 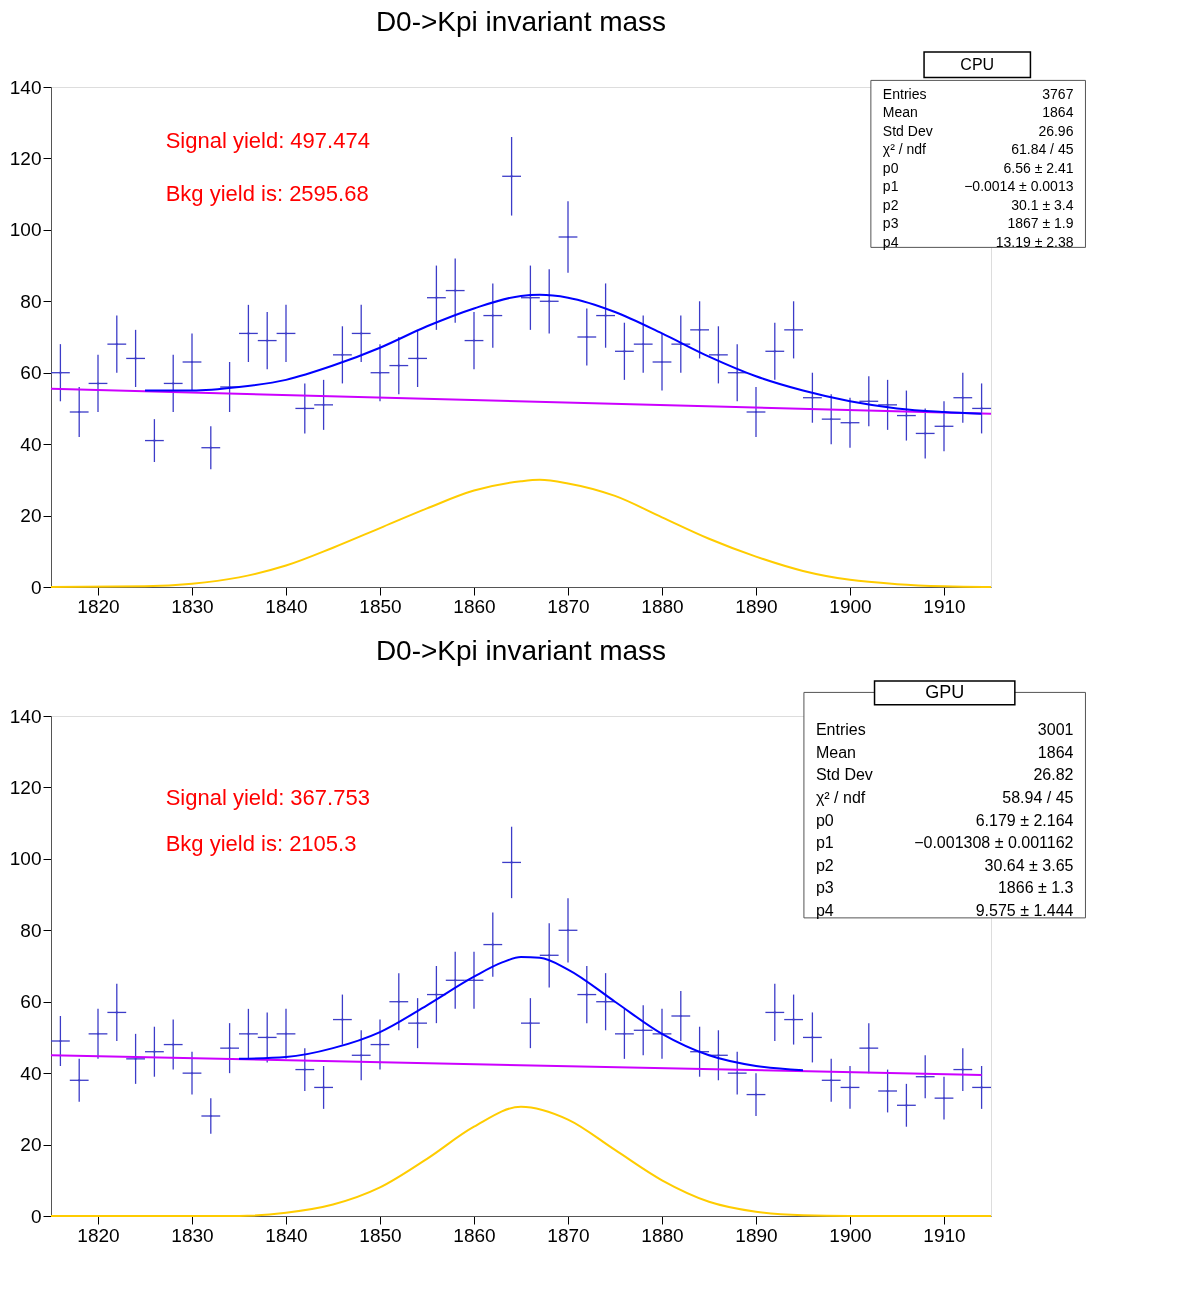 I want to click on y-tick-label: 20, so click(x=31, y=516).